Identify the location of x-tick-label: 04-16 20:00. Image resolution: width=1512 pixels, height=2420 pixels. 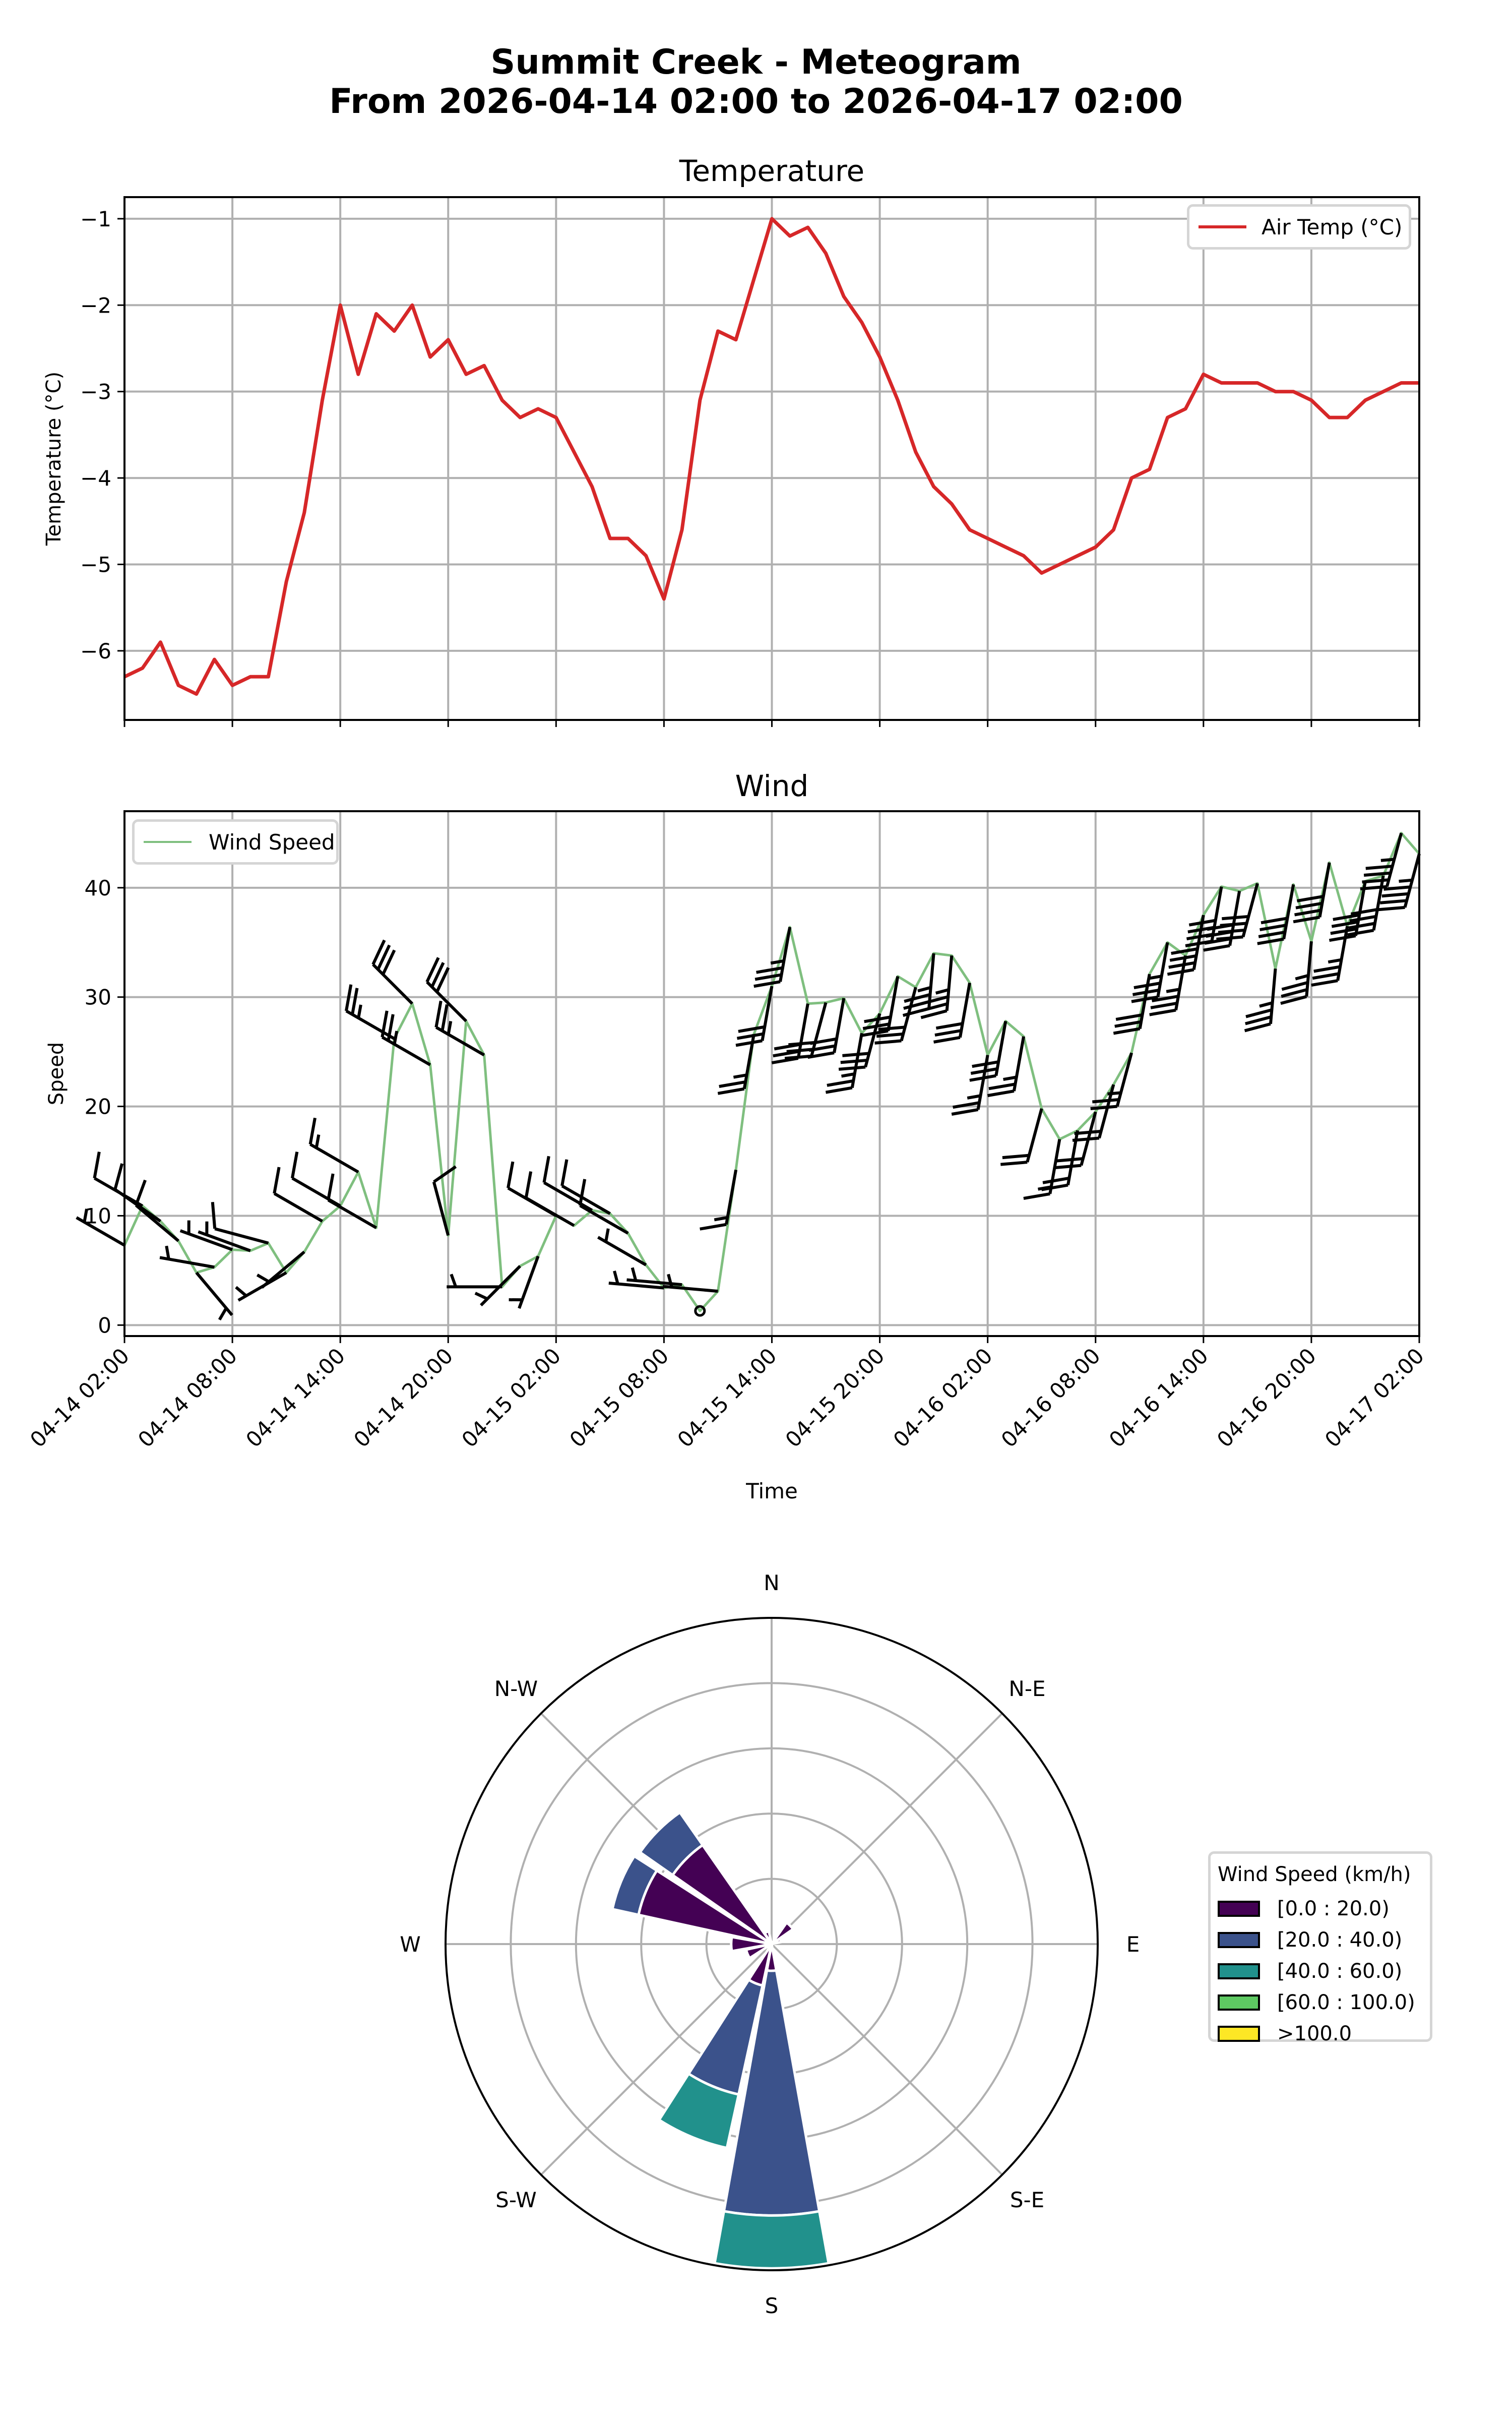
(1266, 1397).